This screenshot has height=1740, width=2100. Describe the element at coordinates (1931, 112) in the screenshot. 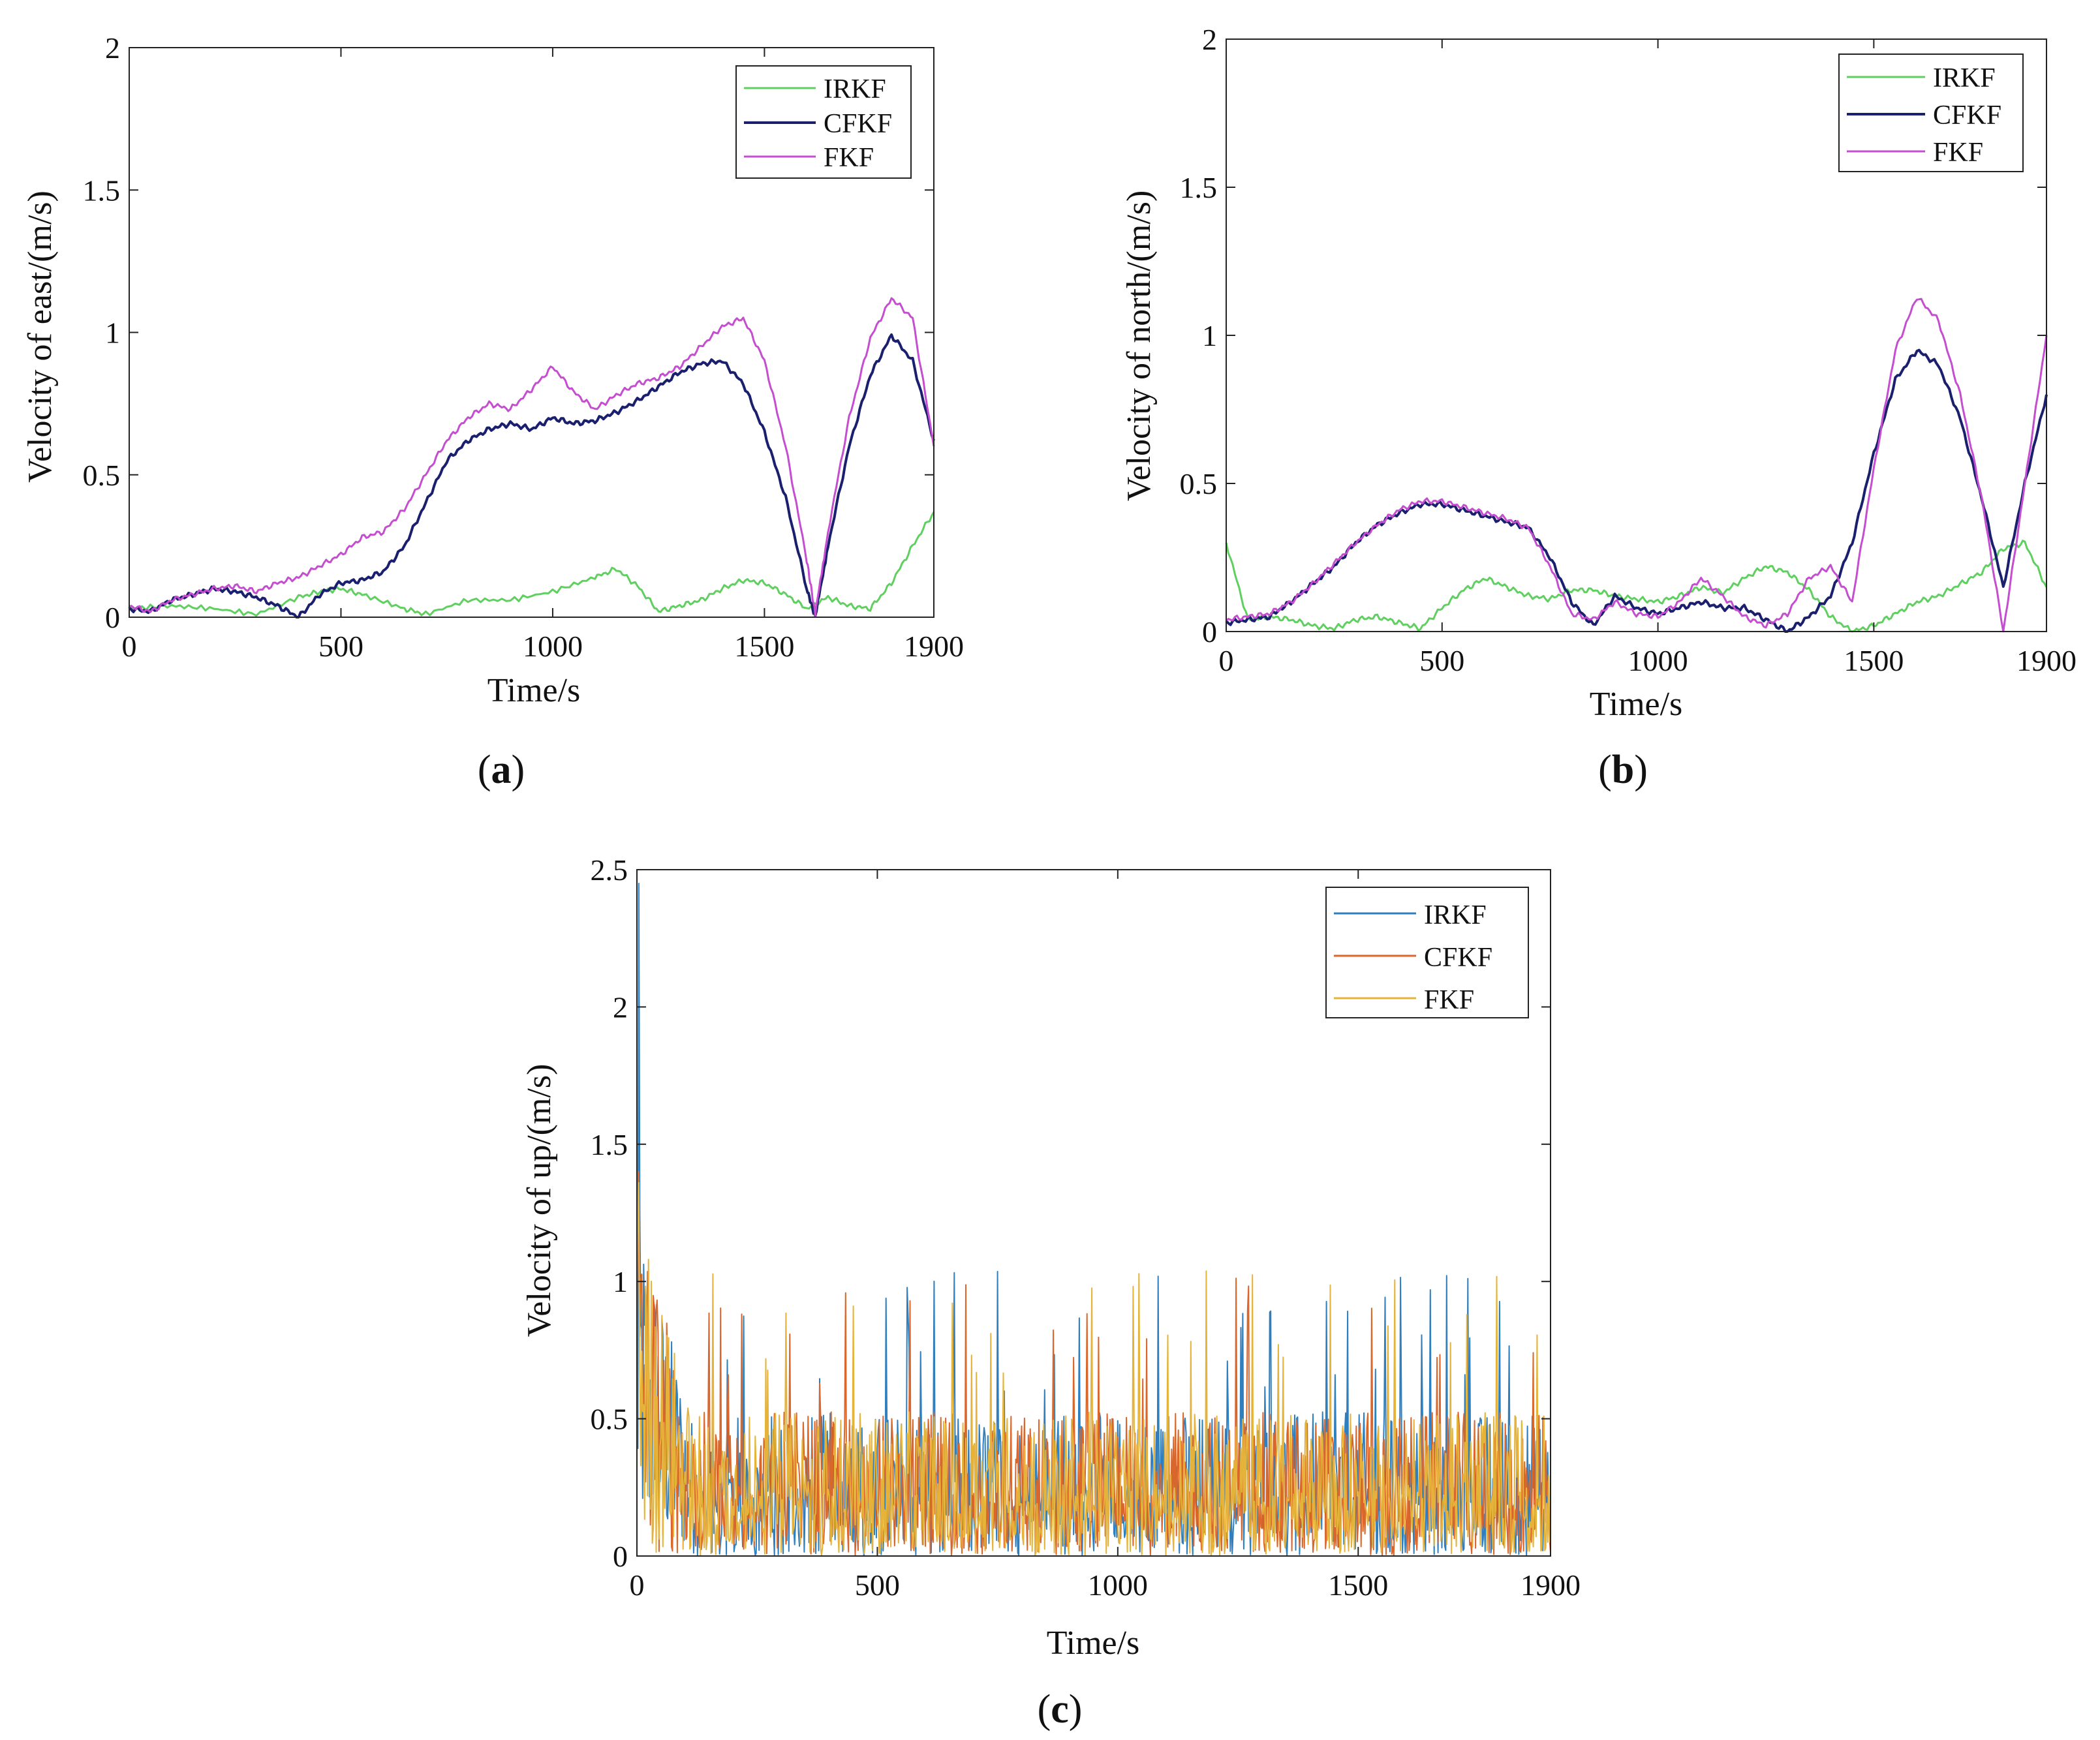

I see `panel-b-legend: IRKF CFKF FKF` at that location.